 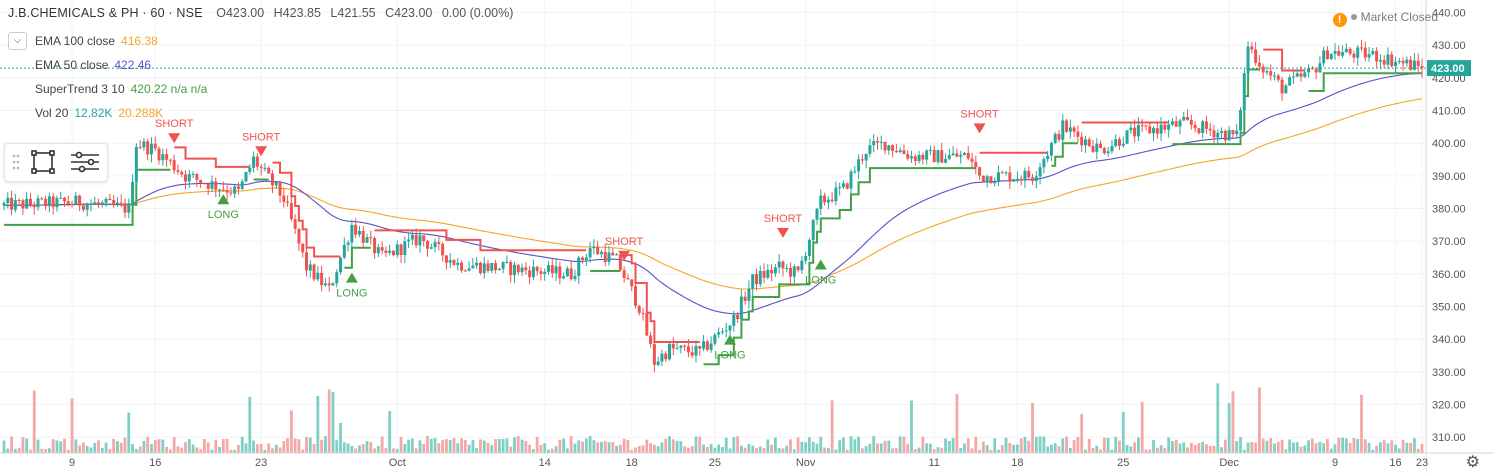 What do you see at coordinates (16, 162) in the screenshot?
I see `drag-handle-icon` at bounding box center [16, 162].